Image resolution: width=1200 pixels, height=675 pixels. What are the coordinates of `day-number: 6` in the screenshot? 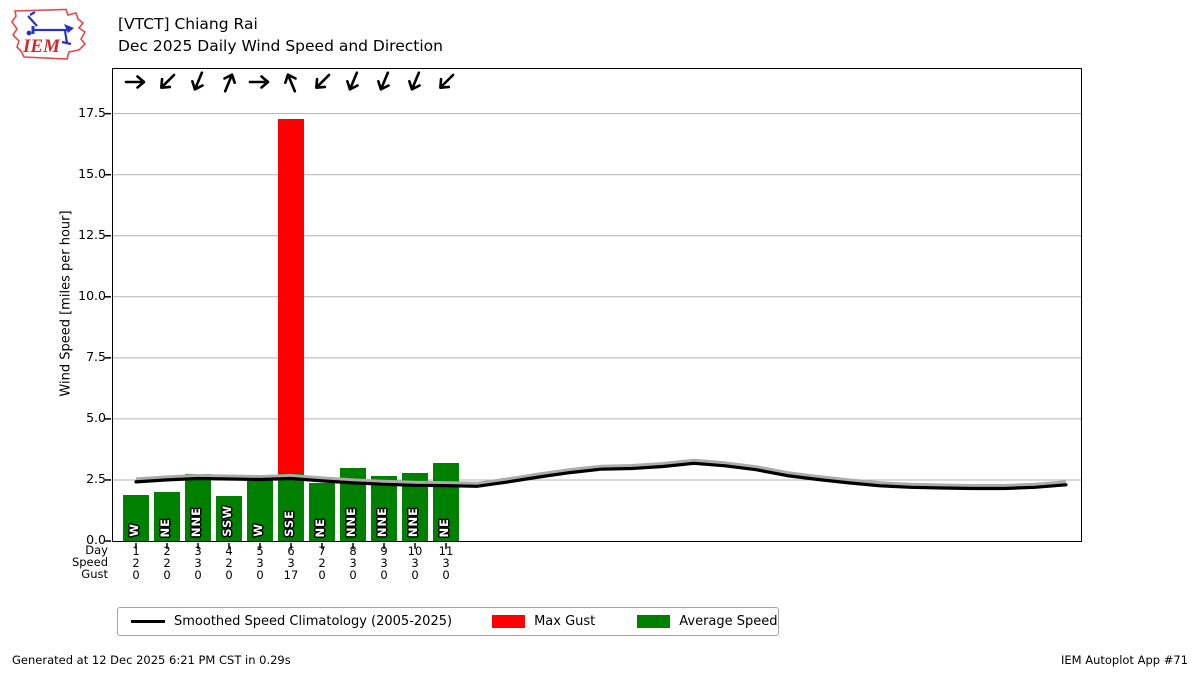 It's located at (291, 551).